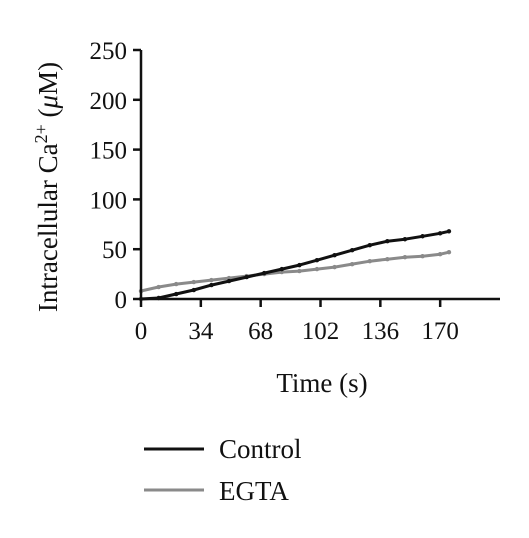 This screenshot has height=538, width=529. I want to click on legend: Control EGTA, so click(223, 470).